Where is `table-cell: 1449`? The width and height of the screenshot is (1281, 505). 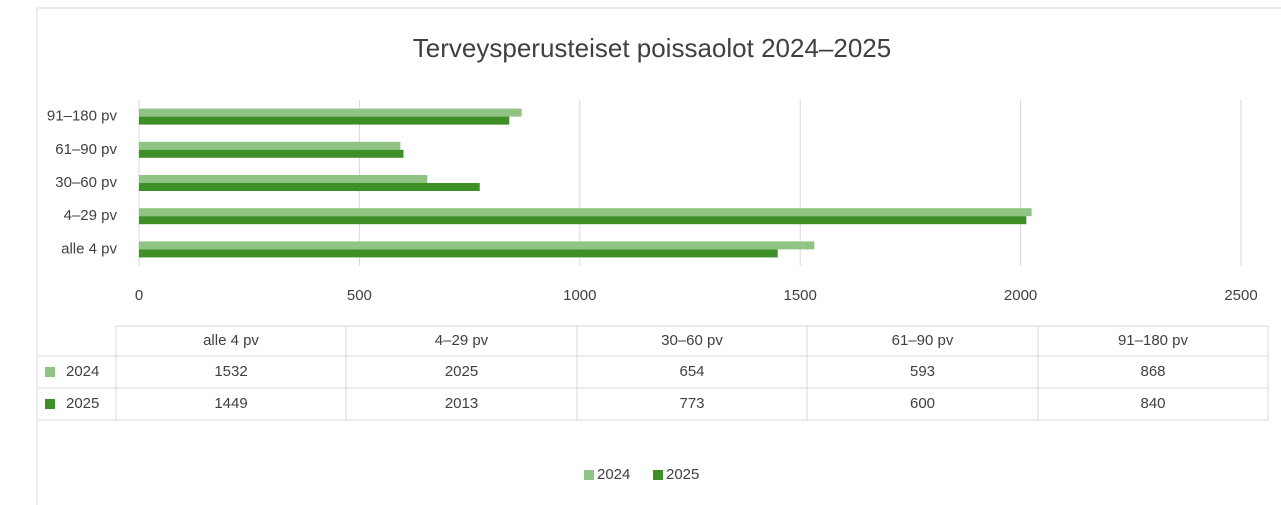 table-cell: 1449 is located at coordinates (230, 403).